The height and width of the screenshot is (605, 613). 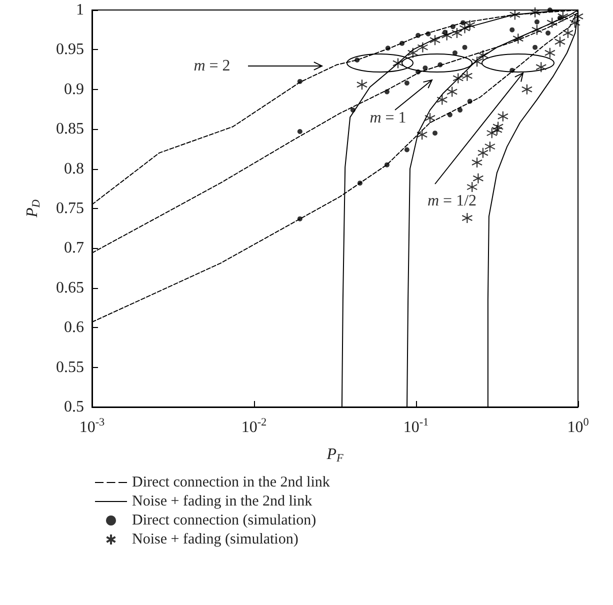 I want to click on y-tick-label: 1, so click(x=80, y=10).